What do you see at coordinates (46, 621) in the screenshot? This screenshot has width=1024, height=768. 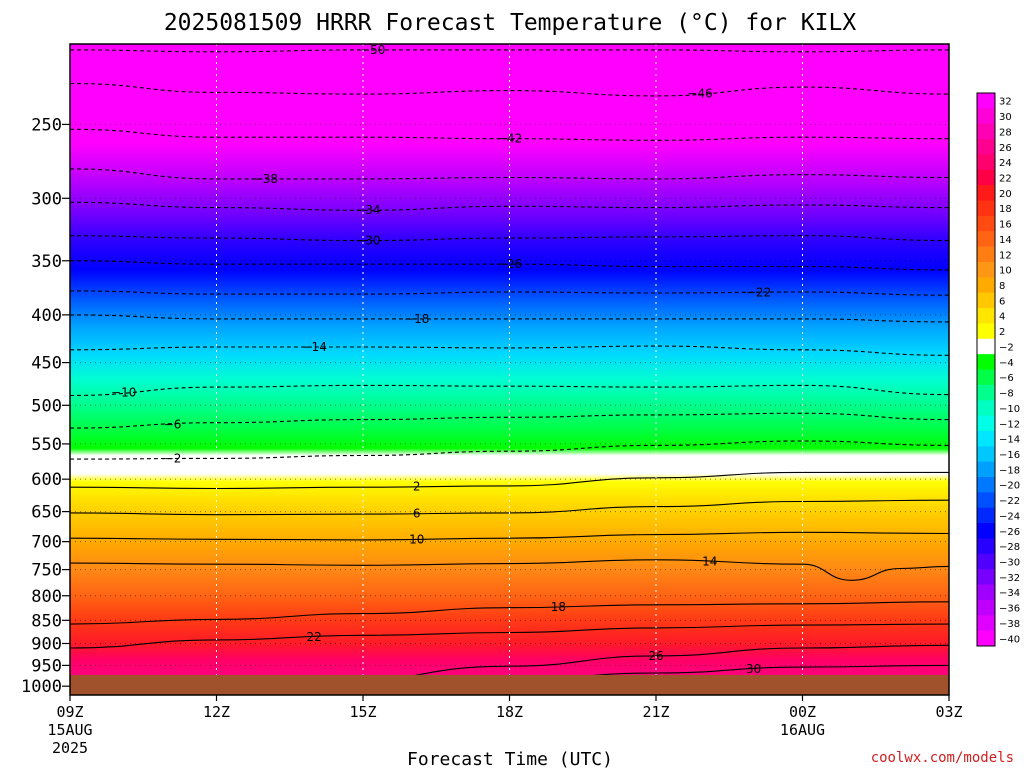 I see `y-tick-label: 850` at bounding box center [46, 621].